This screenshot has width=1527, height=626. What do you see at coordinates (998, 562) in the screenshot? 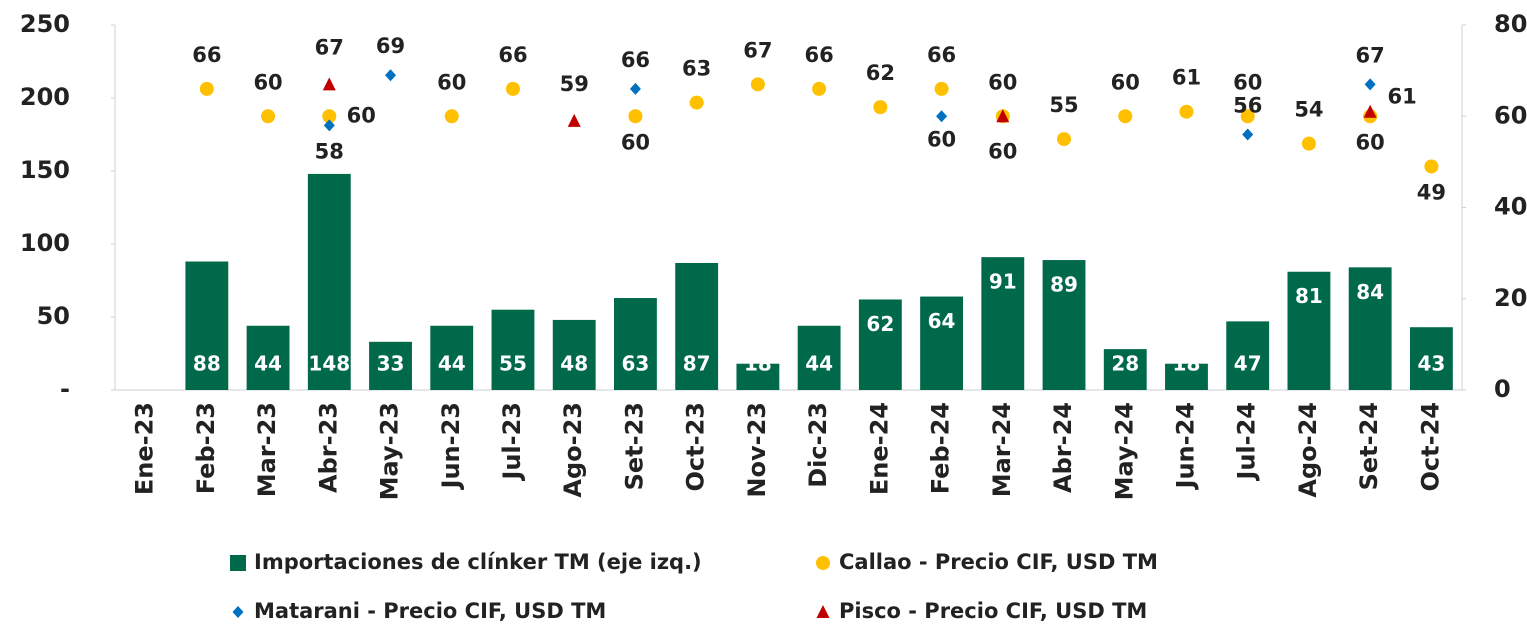
I see `legend-label: Callao - Precio CIF, USD TM` at bounding box center [998, 562].